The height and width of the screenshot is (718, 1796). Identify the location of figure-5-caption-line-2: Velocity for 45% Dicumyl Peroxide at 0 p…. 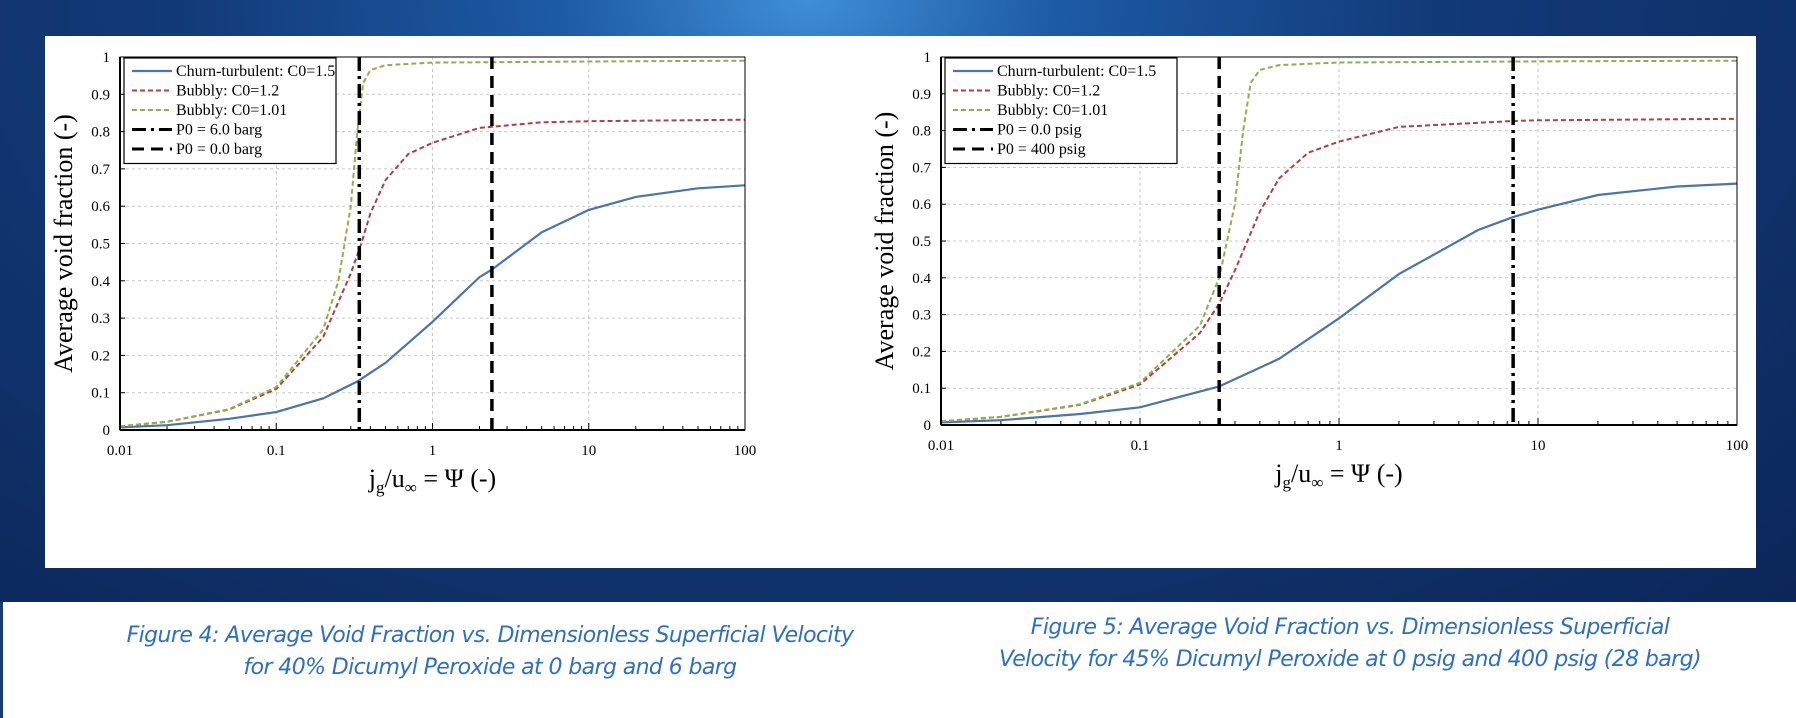
(1350, 659).